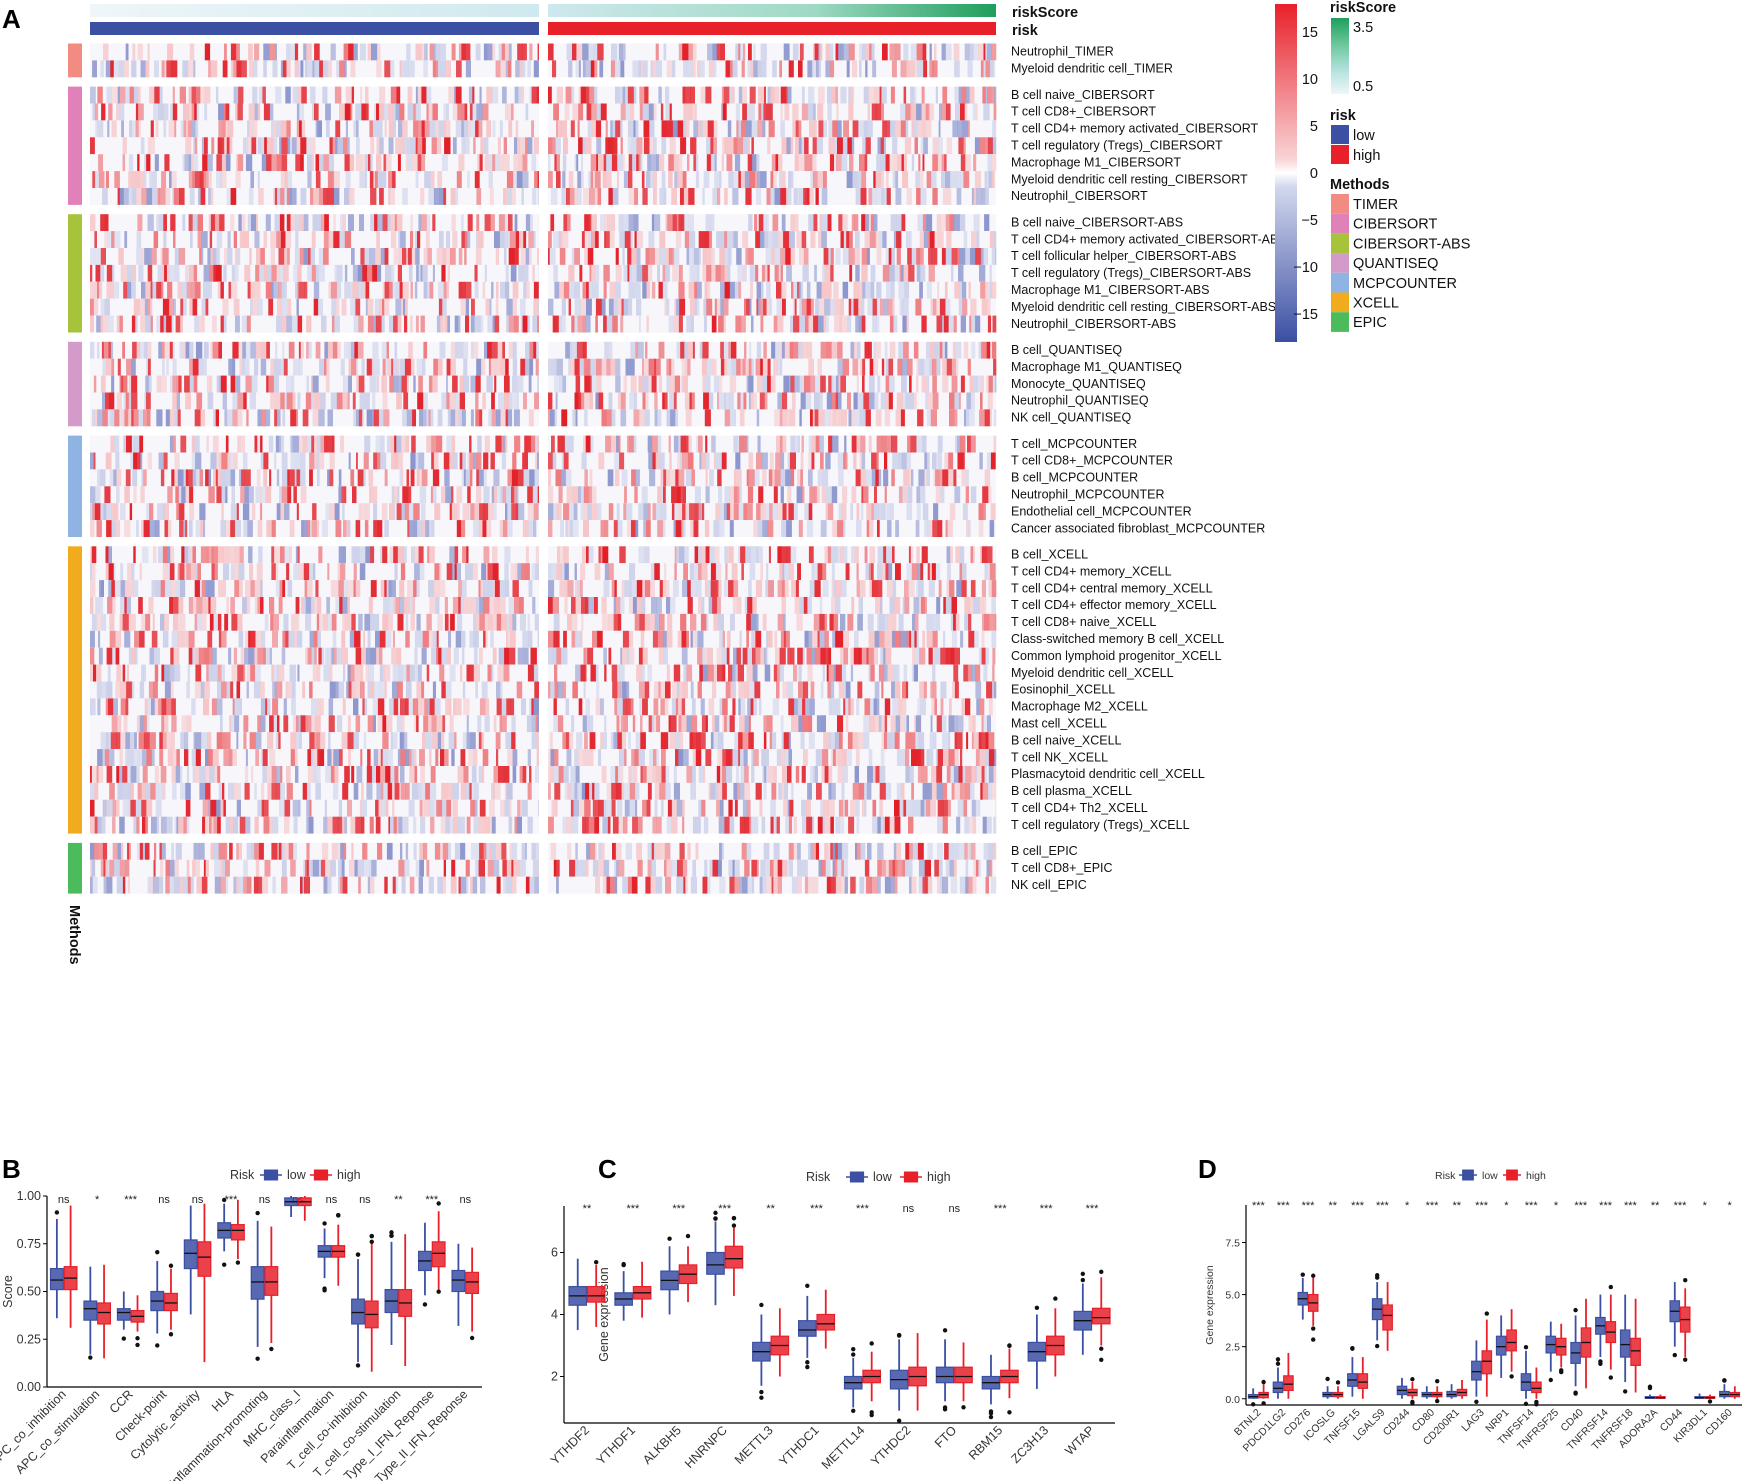 The height and width of the screenshot is (1481, 1744). What do you see at coordinates (1029, 1444) in the screenshot?
I see `x-tick-label: ZC3H13` at bounding box center [1029, 1444].